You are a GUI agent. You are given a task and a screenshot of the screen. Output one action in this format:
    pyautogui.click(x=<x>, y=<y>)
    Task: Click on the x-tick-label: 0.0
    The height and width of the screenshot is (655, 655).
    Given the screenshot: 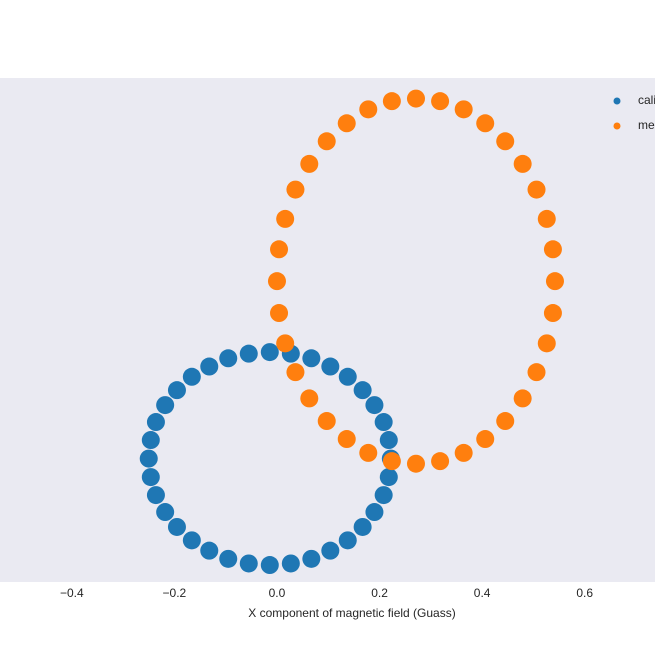 What is the action you would take?
    pyautogui.click(x=277, y=593)
    